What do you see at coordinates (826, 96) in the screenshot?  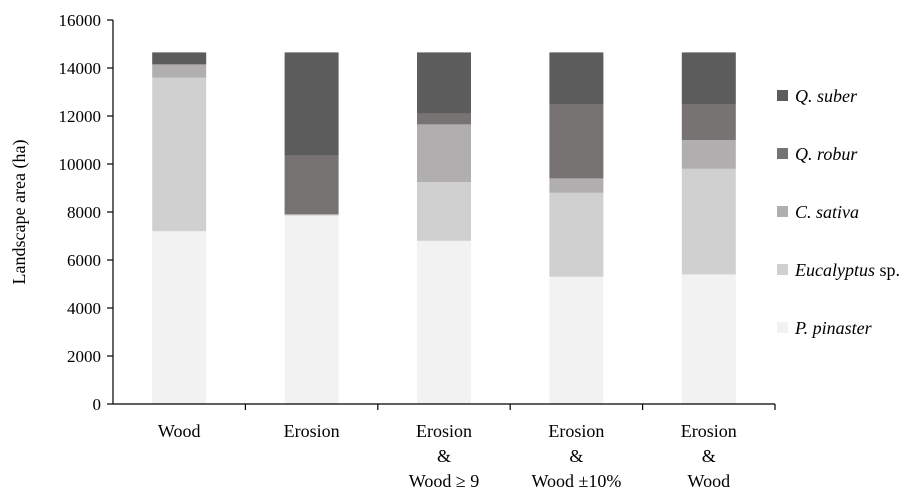 I see `legend-entry: Q. suber` at bounding box center [826, 96].